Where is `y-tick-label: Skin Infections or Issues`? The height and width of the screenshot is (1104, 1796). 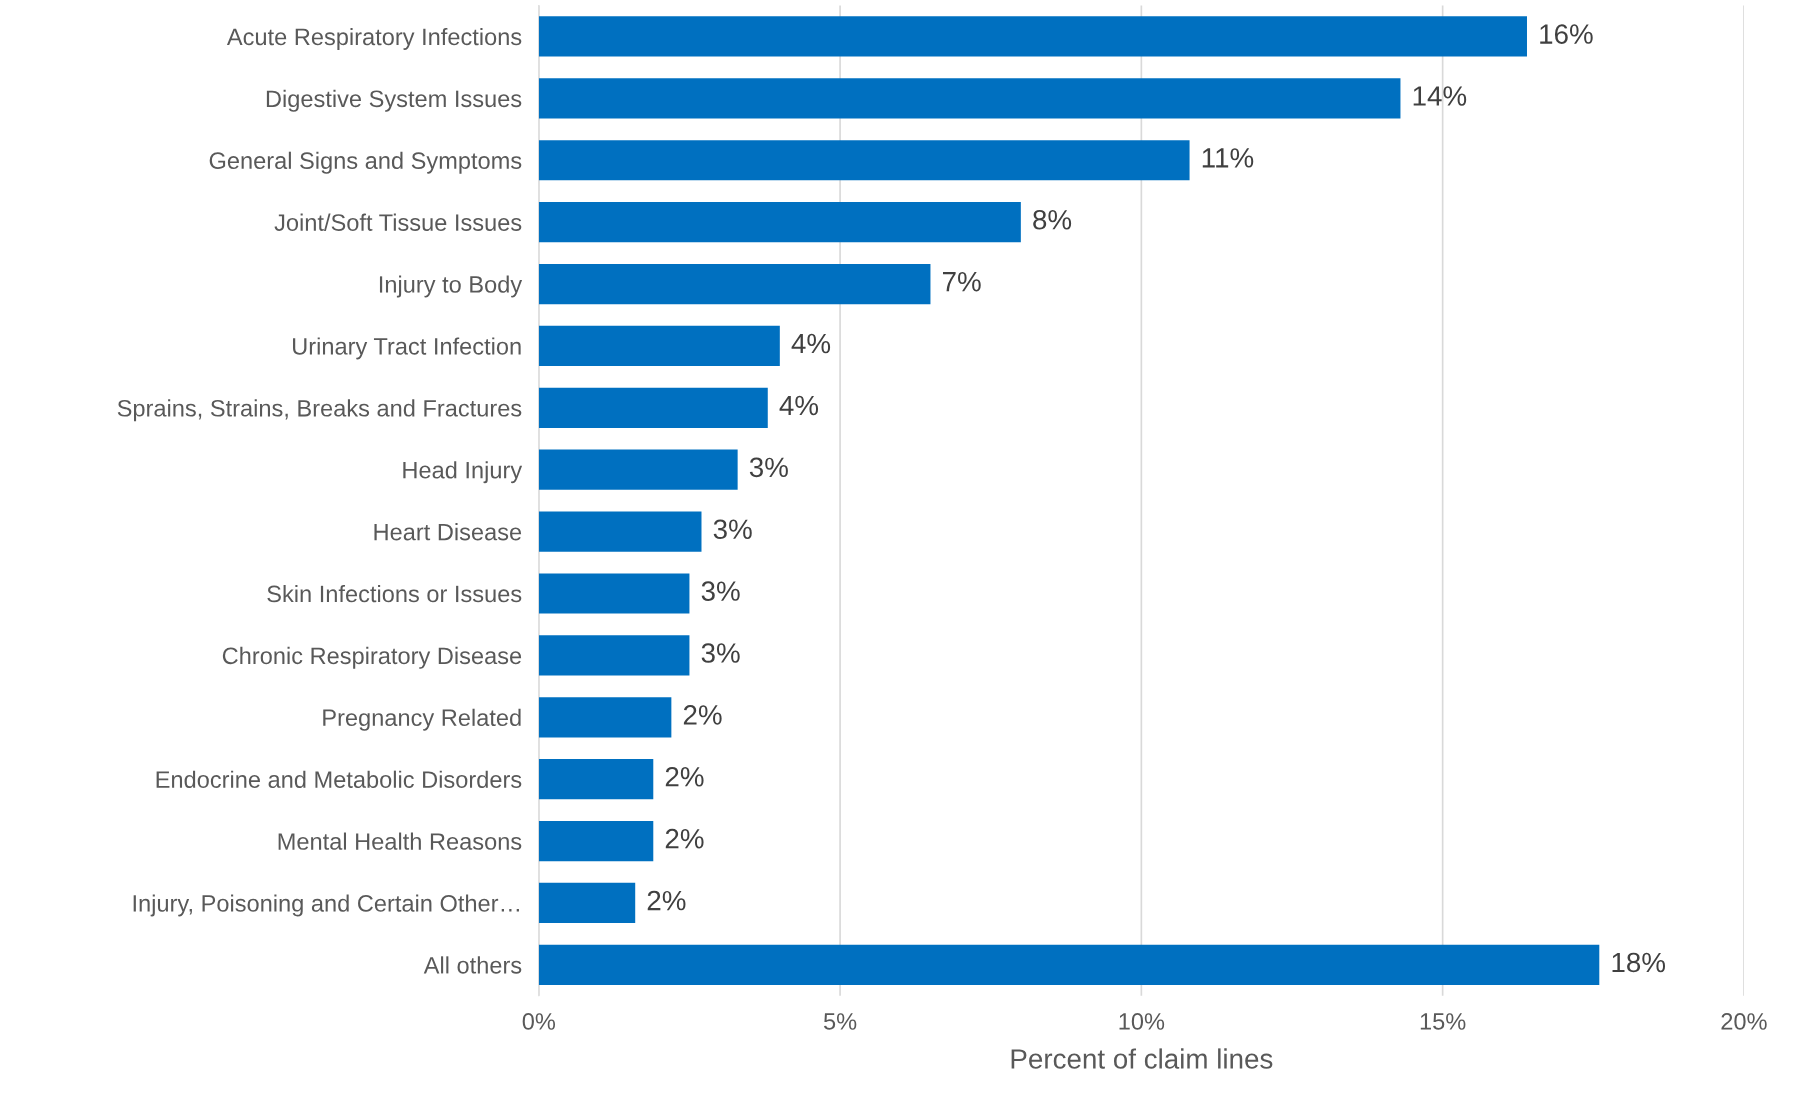
y-tick-label: Skin Infections or Issues is located at coordinates (394, 593).